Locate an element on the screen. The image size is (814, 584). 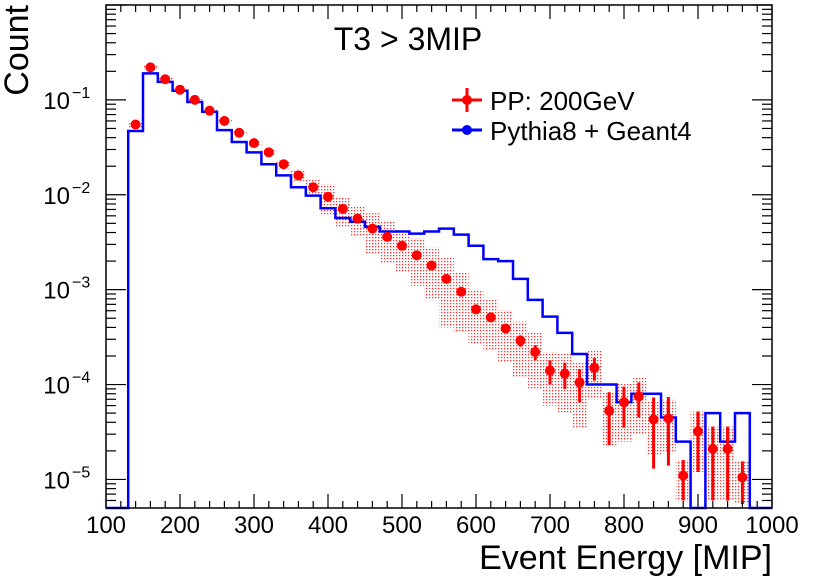
x-tick-label: 200 is located at coordinates (180, 525).